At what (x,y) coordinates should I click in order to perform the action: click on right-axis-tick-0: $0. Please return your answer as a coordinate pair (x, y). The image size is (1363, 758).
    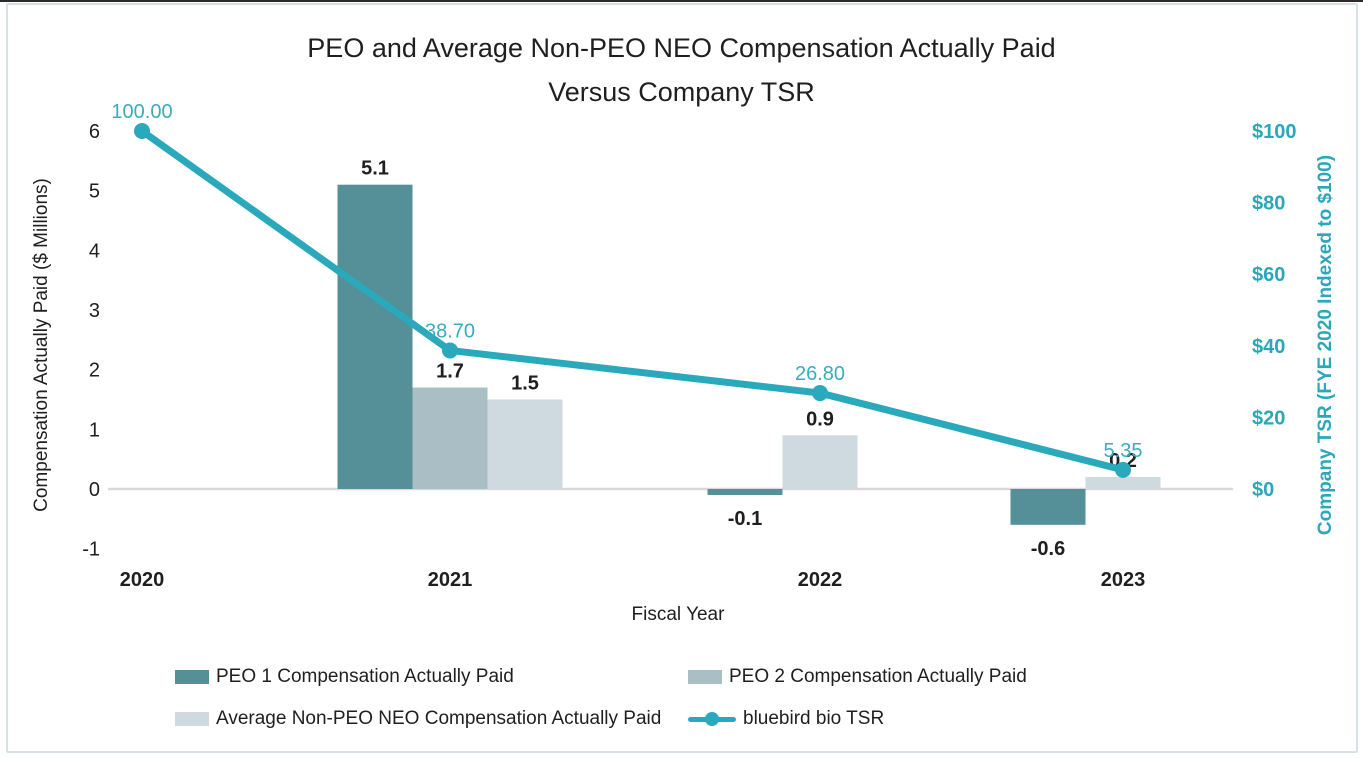
    Looking at the image, I should click on (1263, 490).